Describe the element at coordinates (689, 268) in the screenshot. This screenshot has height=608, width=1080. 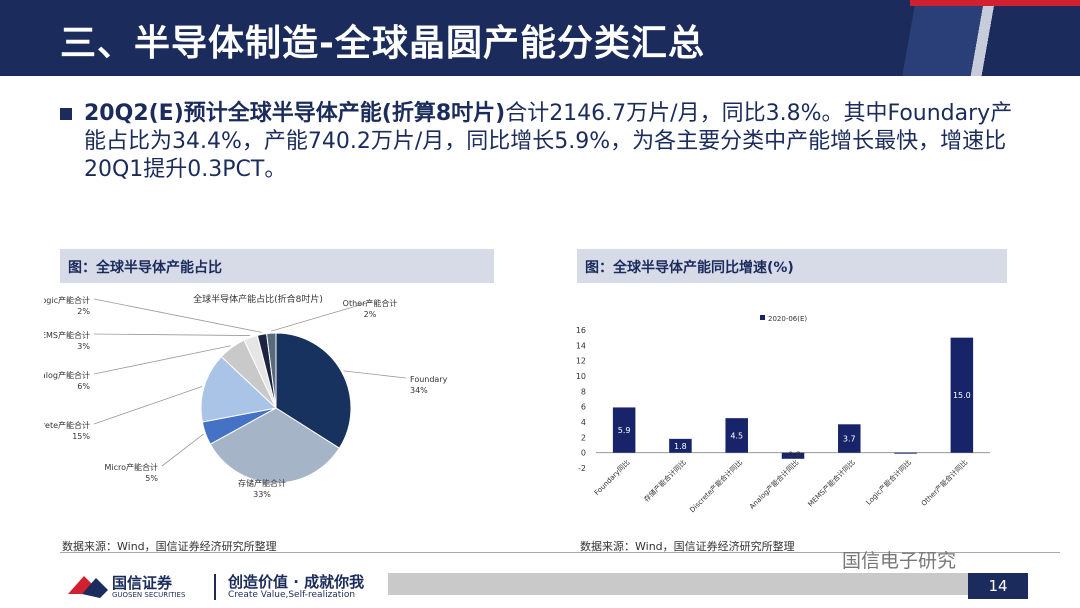
I see `right-chart-heading-text: 图：全球半导体产能同比增速(%)` at that location.